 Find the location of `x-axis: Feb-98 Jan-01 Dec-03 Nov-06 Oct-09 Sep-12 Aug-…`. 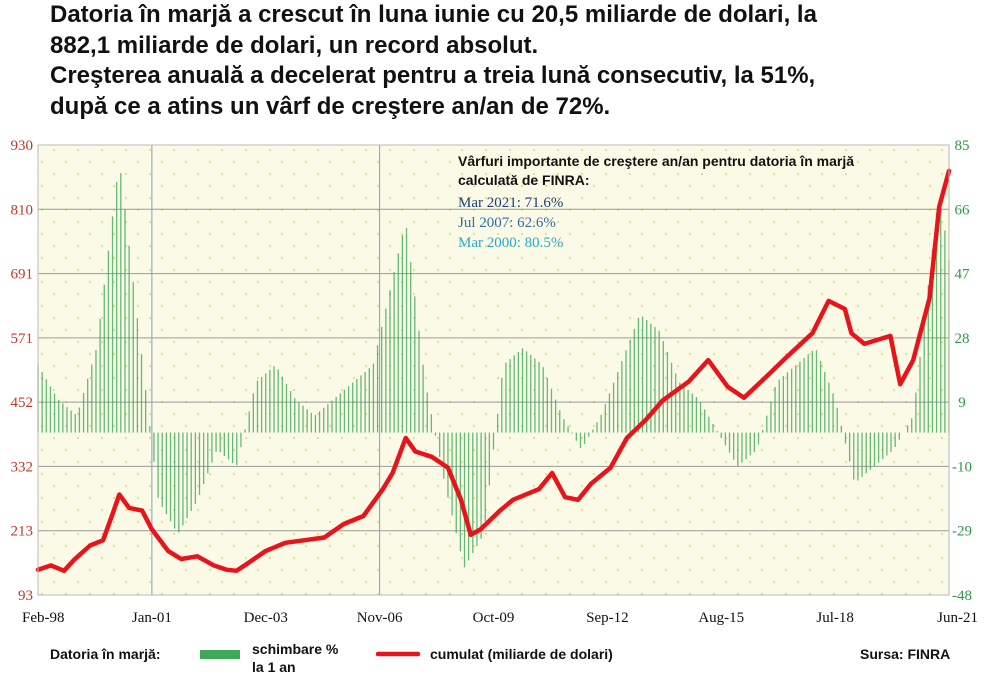

x-axis: Feb-98 Jan-01 Dec-03 Nov-06 Oct-09 Sep-12 Aug-… is located at coordinates (500, 618).